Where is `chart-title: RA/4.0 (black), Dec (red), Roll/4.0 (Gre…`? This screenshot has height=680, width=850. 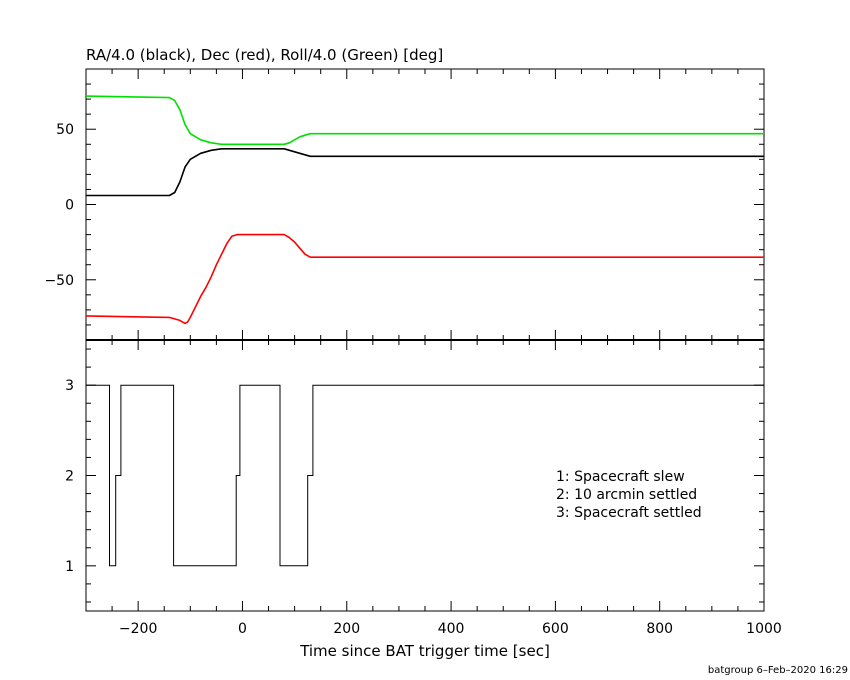 chart-title: RA/4.0 (black), Dec (red), Roll/4.0 (Gre… is located at coordinates (264, 55).